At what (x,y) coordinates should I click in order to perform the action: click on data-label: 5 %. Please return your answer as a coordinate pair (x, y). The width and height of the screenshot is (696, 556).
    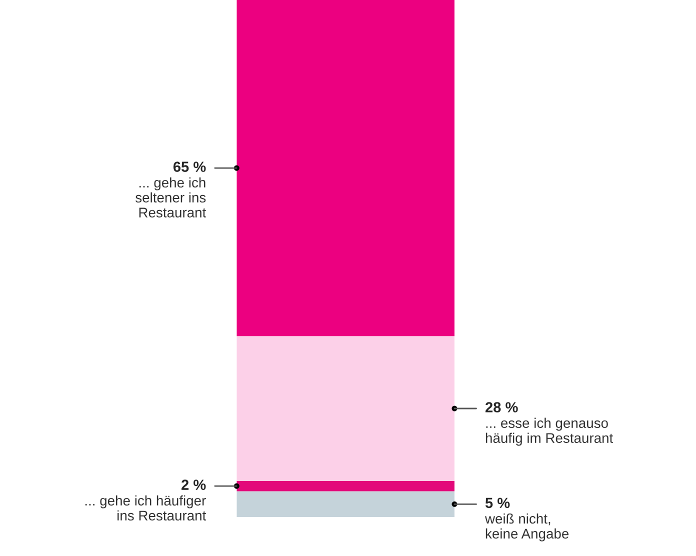
    Looking at the image, I should click on (497, 503).